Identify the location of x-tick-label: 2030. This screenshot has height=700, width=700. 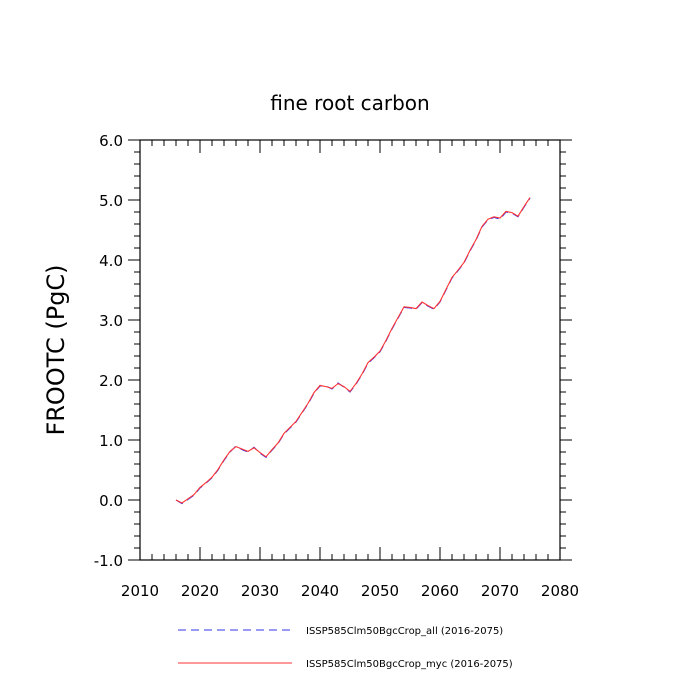
(260, 591).